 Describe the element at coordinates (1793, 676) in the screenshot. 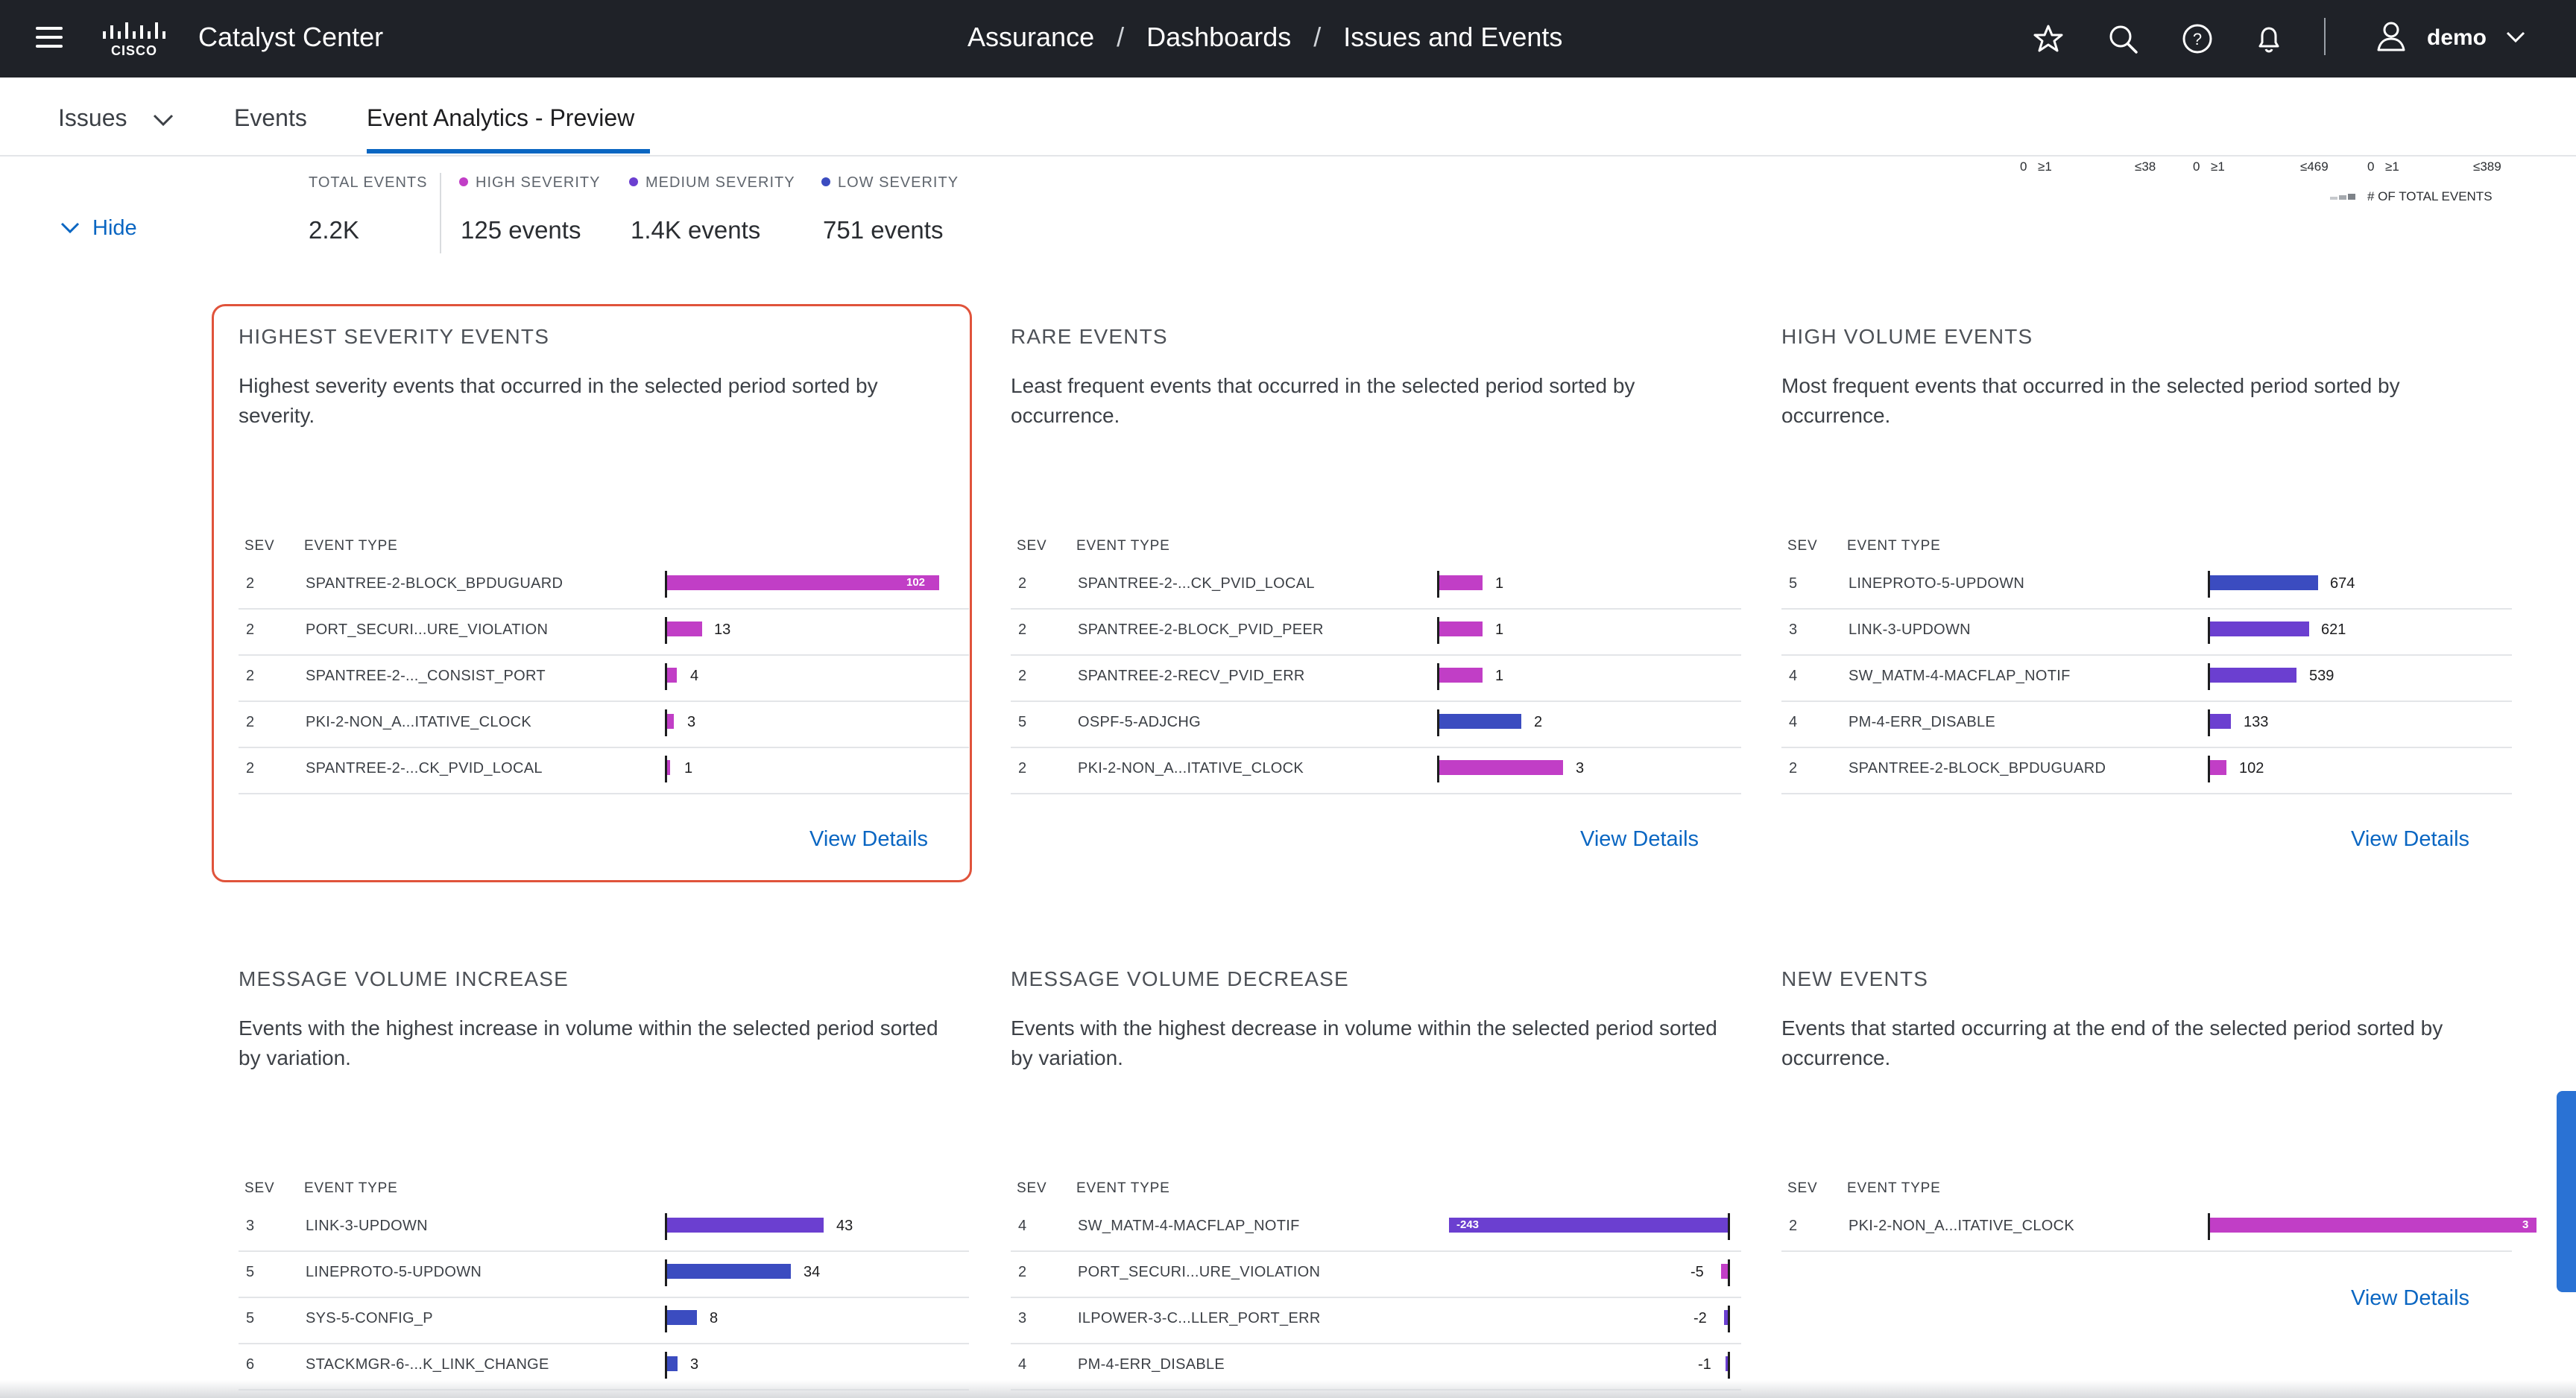

I see `sev-value: 4` at that location.